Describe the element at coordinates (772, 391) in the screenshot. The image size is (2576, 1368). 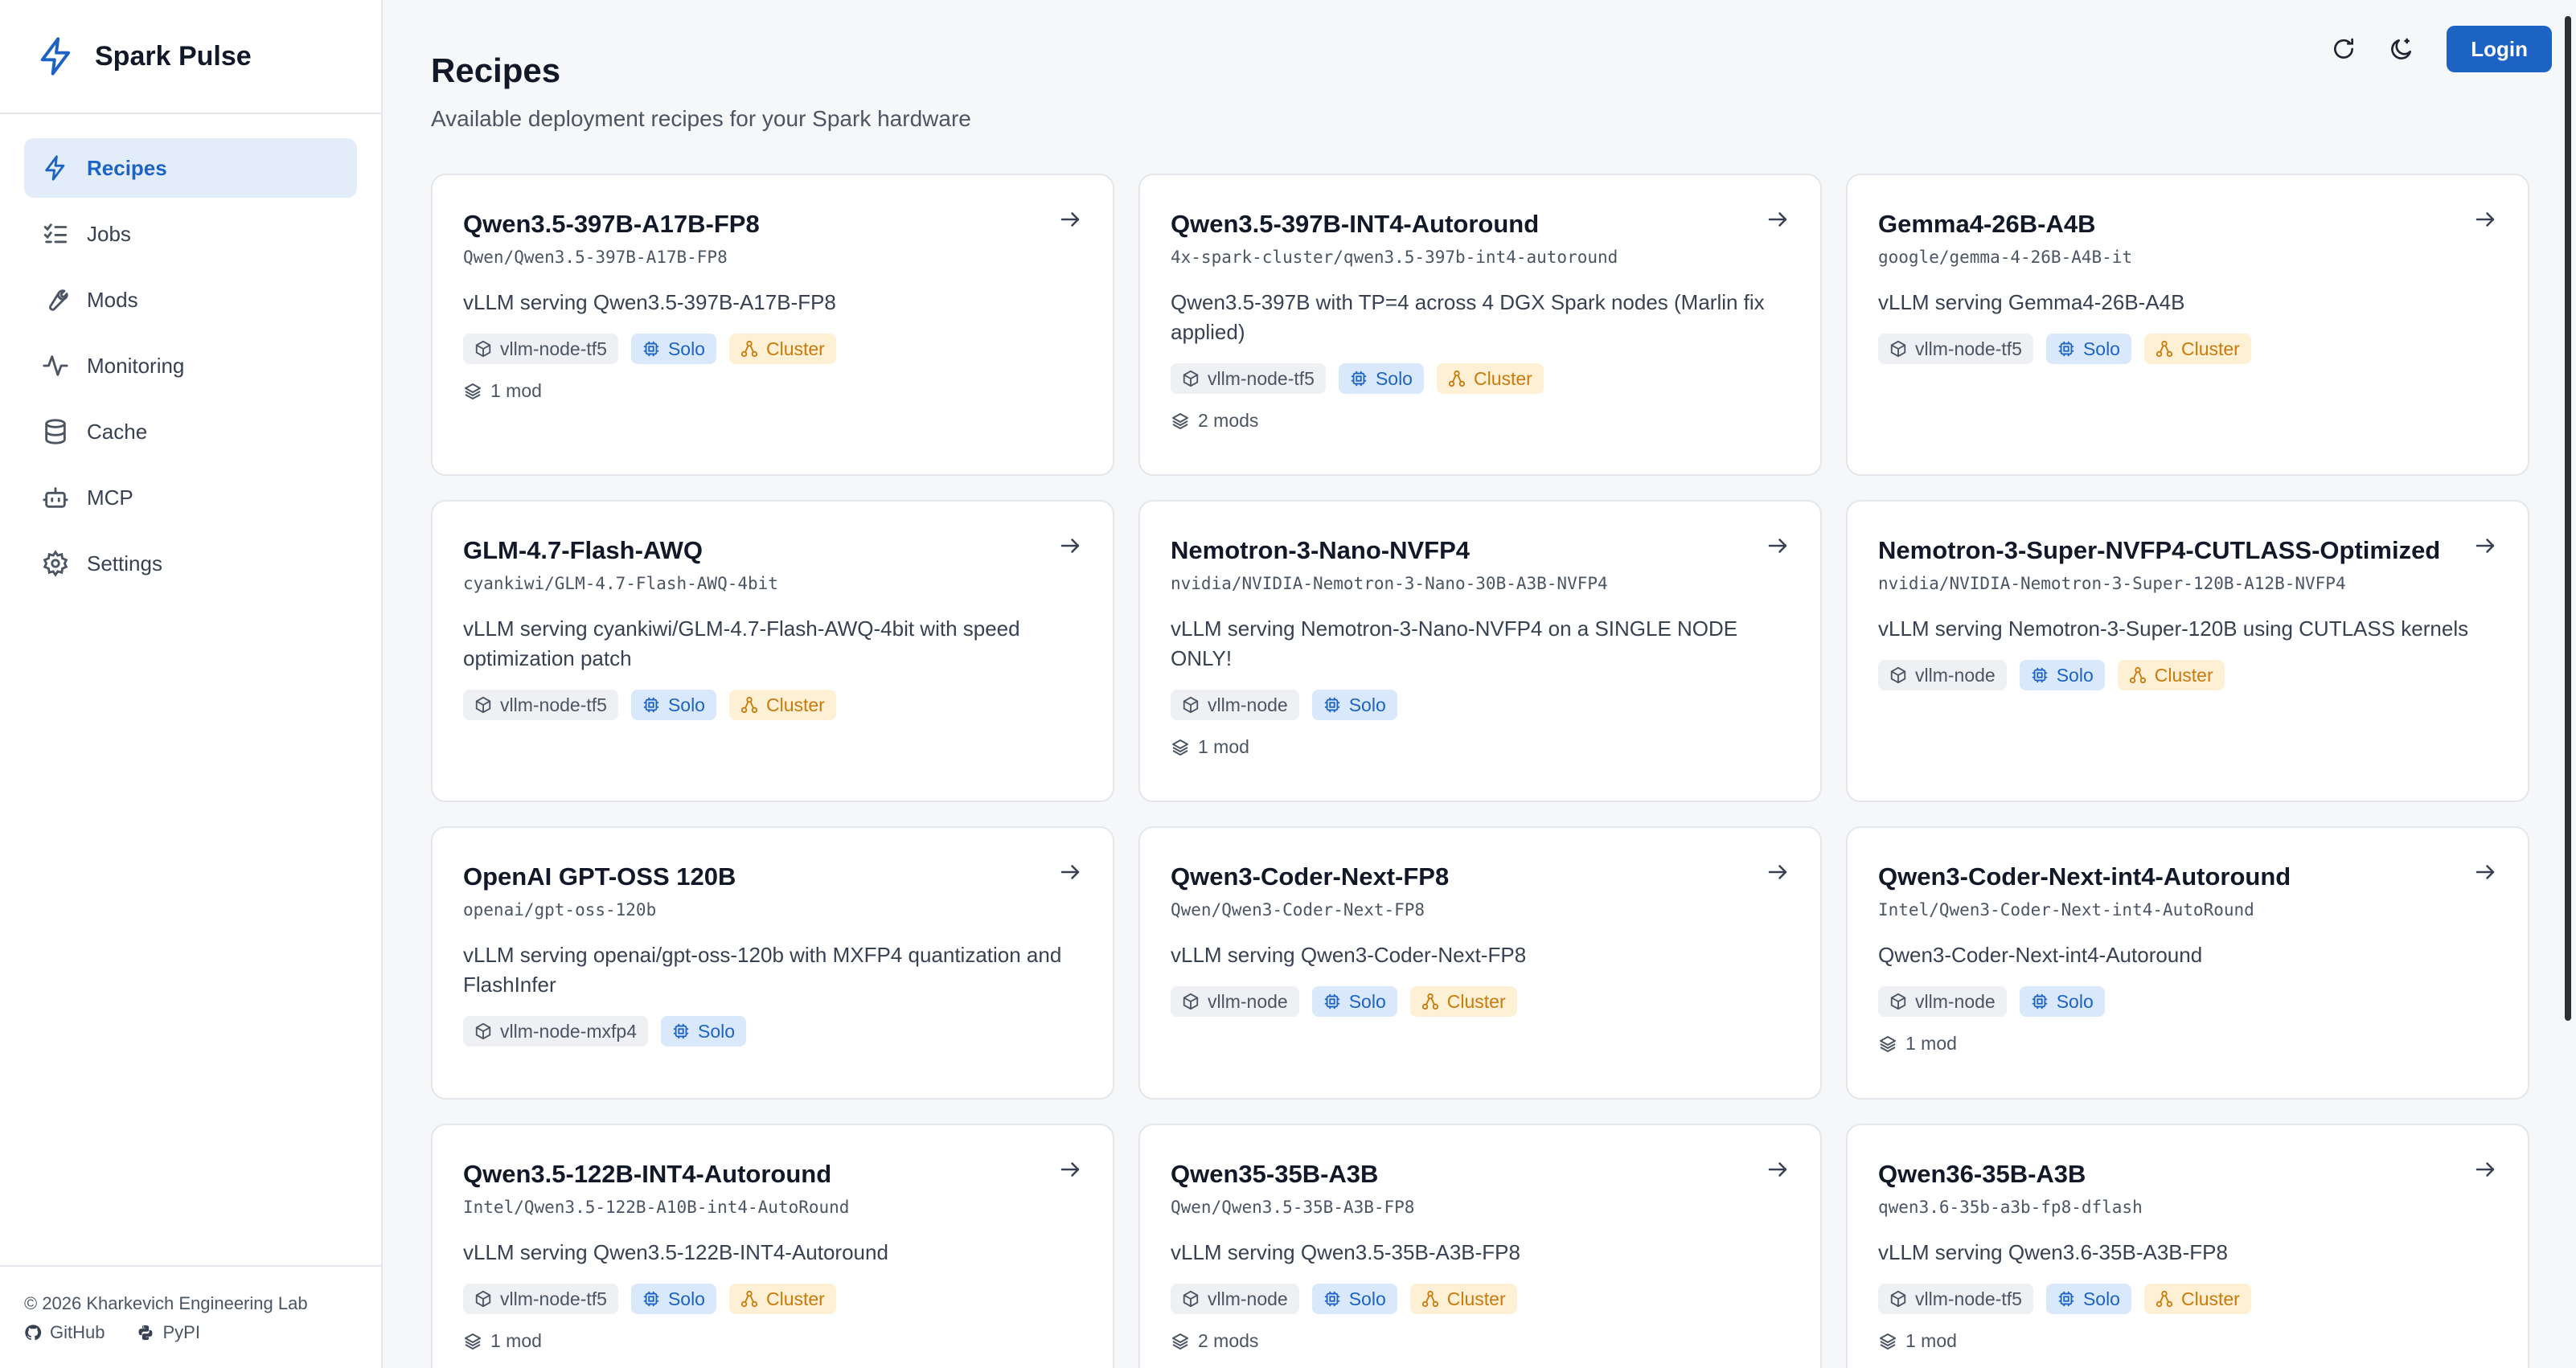
I see `mods-count: 1 mod` at that location.